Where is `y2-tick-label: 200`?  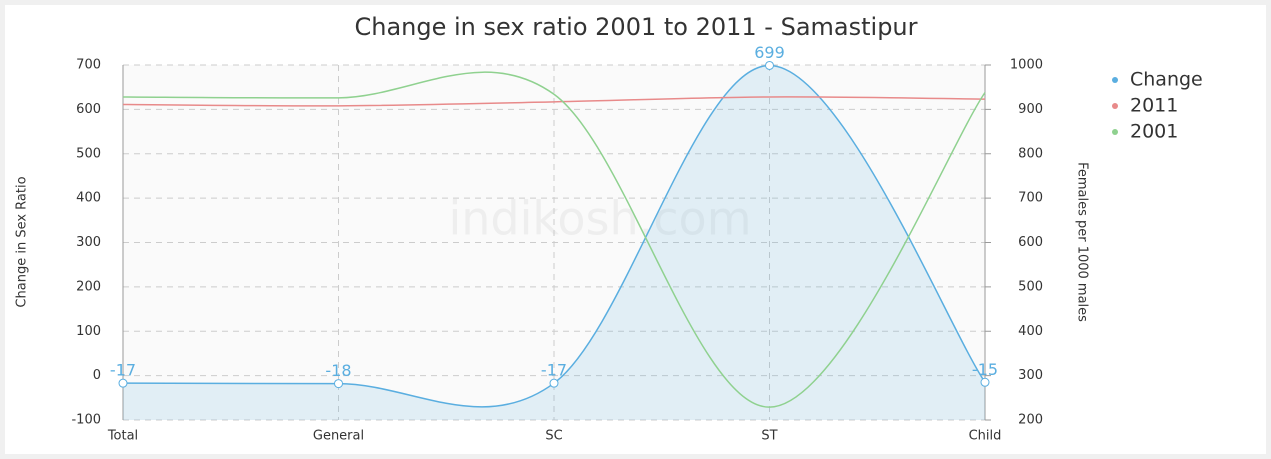
y2-tick-label: 200 is located at coordinates (1030, 420).